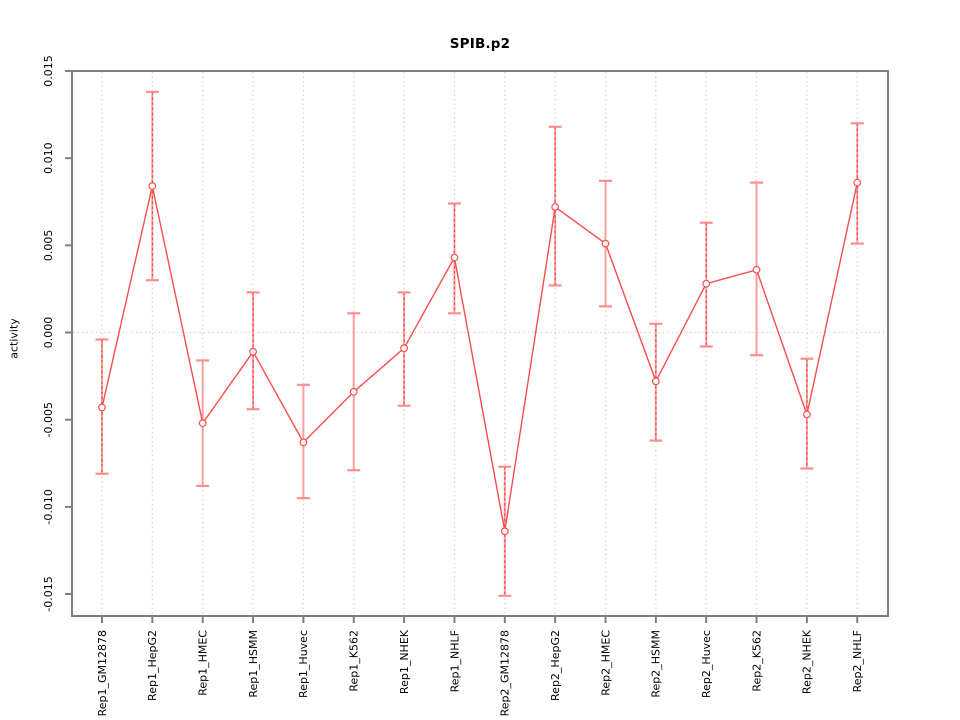 The image size is (960, 720). I want to click on x-tick-label: Rep2_HepG2, so click(555, 665).